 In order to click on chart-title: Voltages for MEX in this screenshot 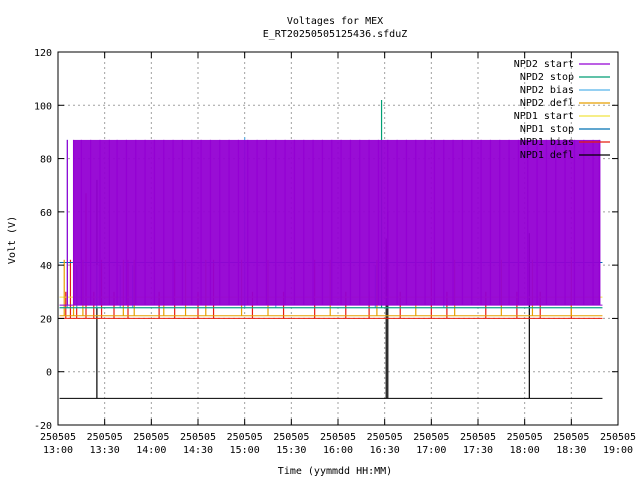, I will do `click(335, 21)`.